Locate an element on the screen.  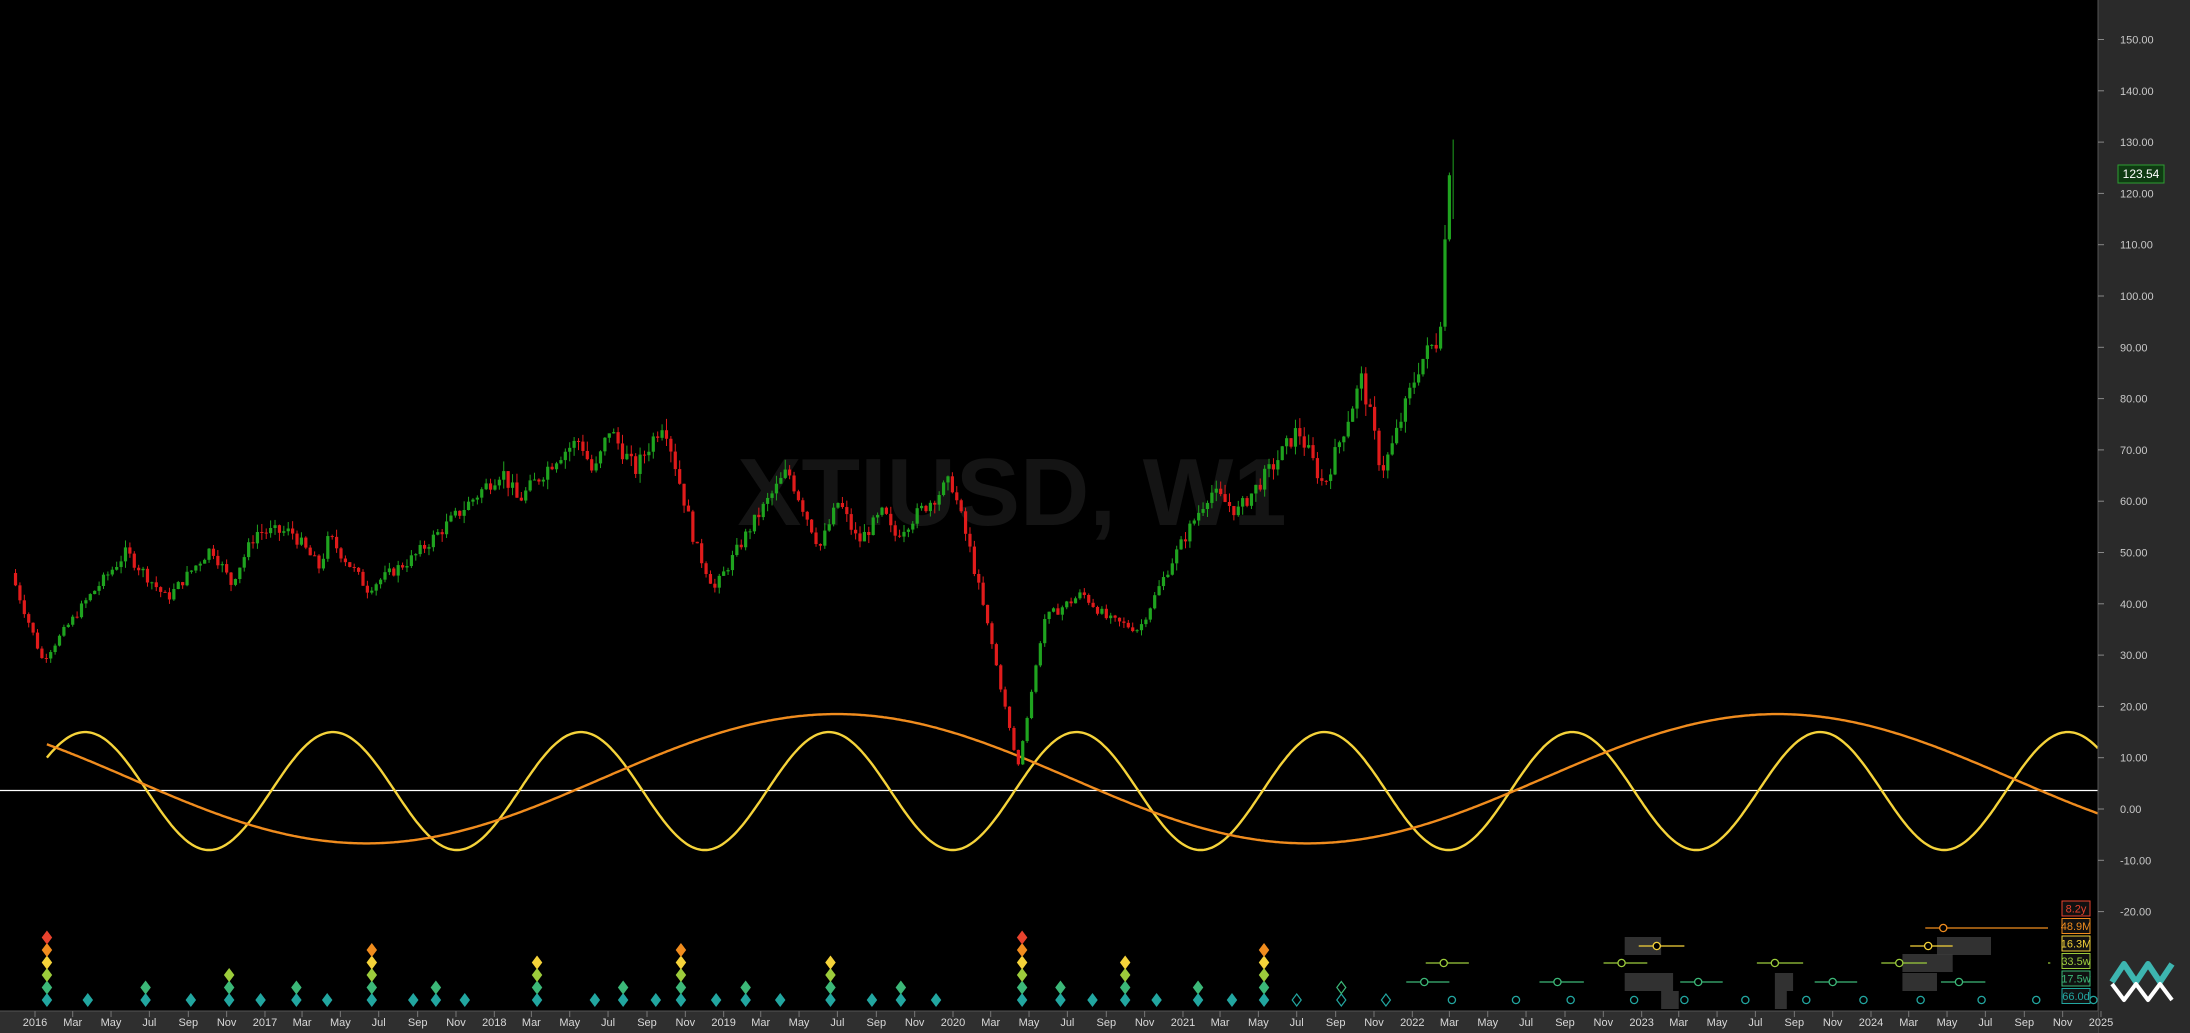
last-price-tag: 123.54 is located at coordinates (2141, 174).